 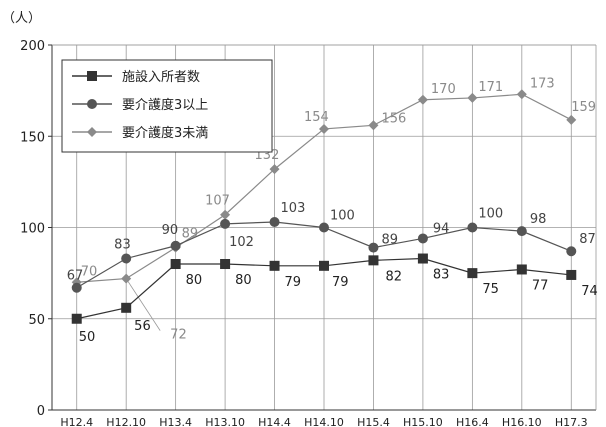 What do you see at coordinates (41, 411) in the screenshot?
I see `y-tick-label: 0` at bounding box center [41, 411].